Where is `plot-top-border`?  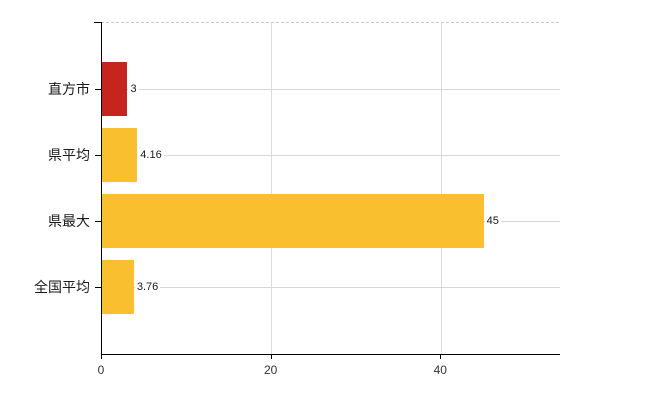
plot-top-border is located at coordinates (330, 22).